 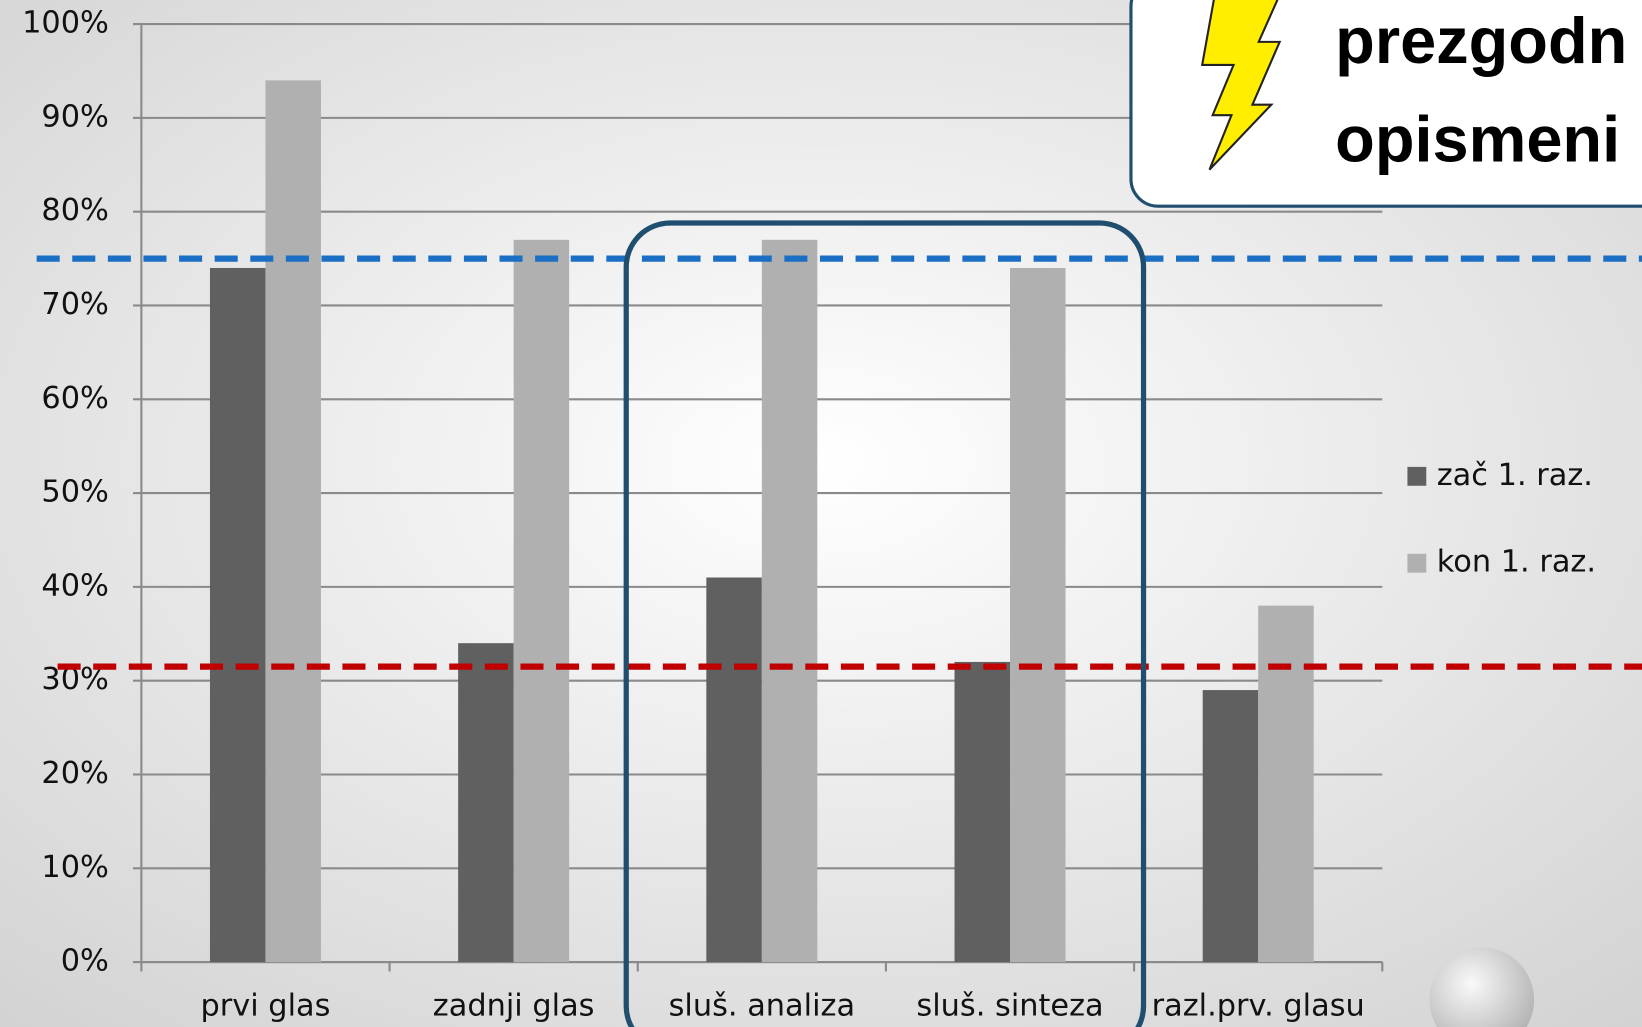 I want to click on y-tick-label: 100%, so click(x=65, y=23).